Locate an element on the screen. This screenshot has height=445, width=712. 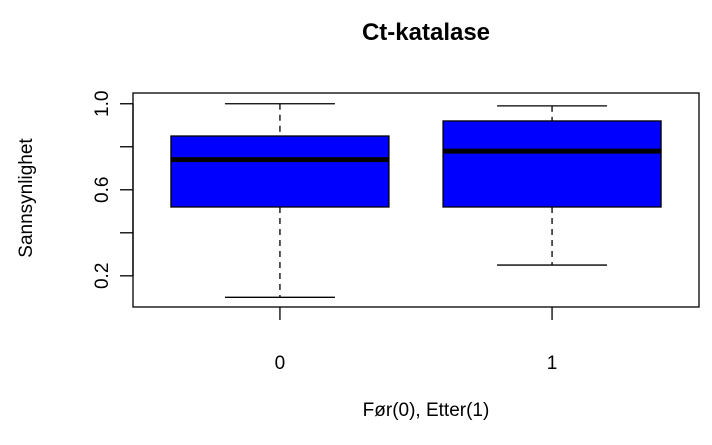
chart-title: Ct-katalase is located at coordinates (426, 32).